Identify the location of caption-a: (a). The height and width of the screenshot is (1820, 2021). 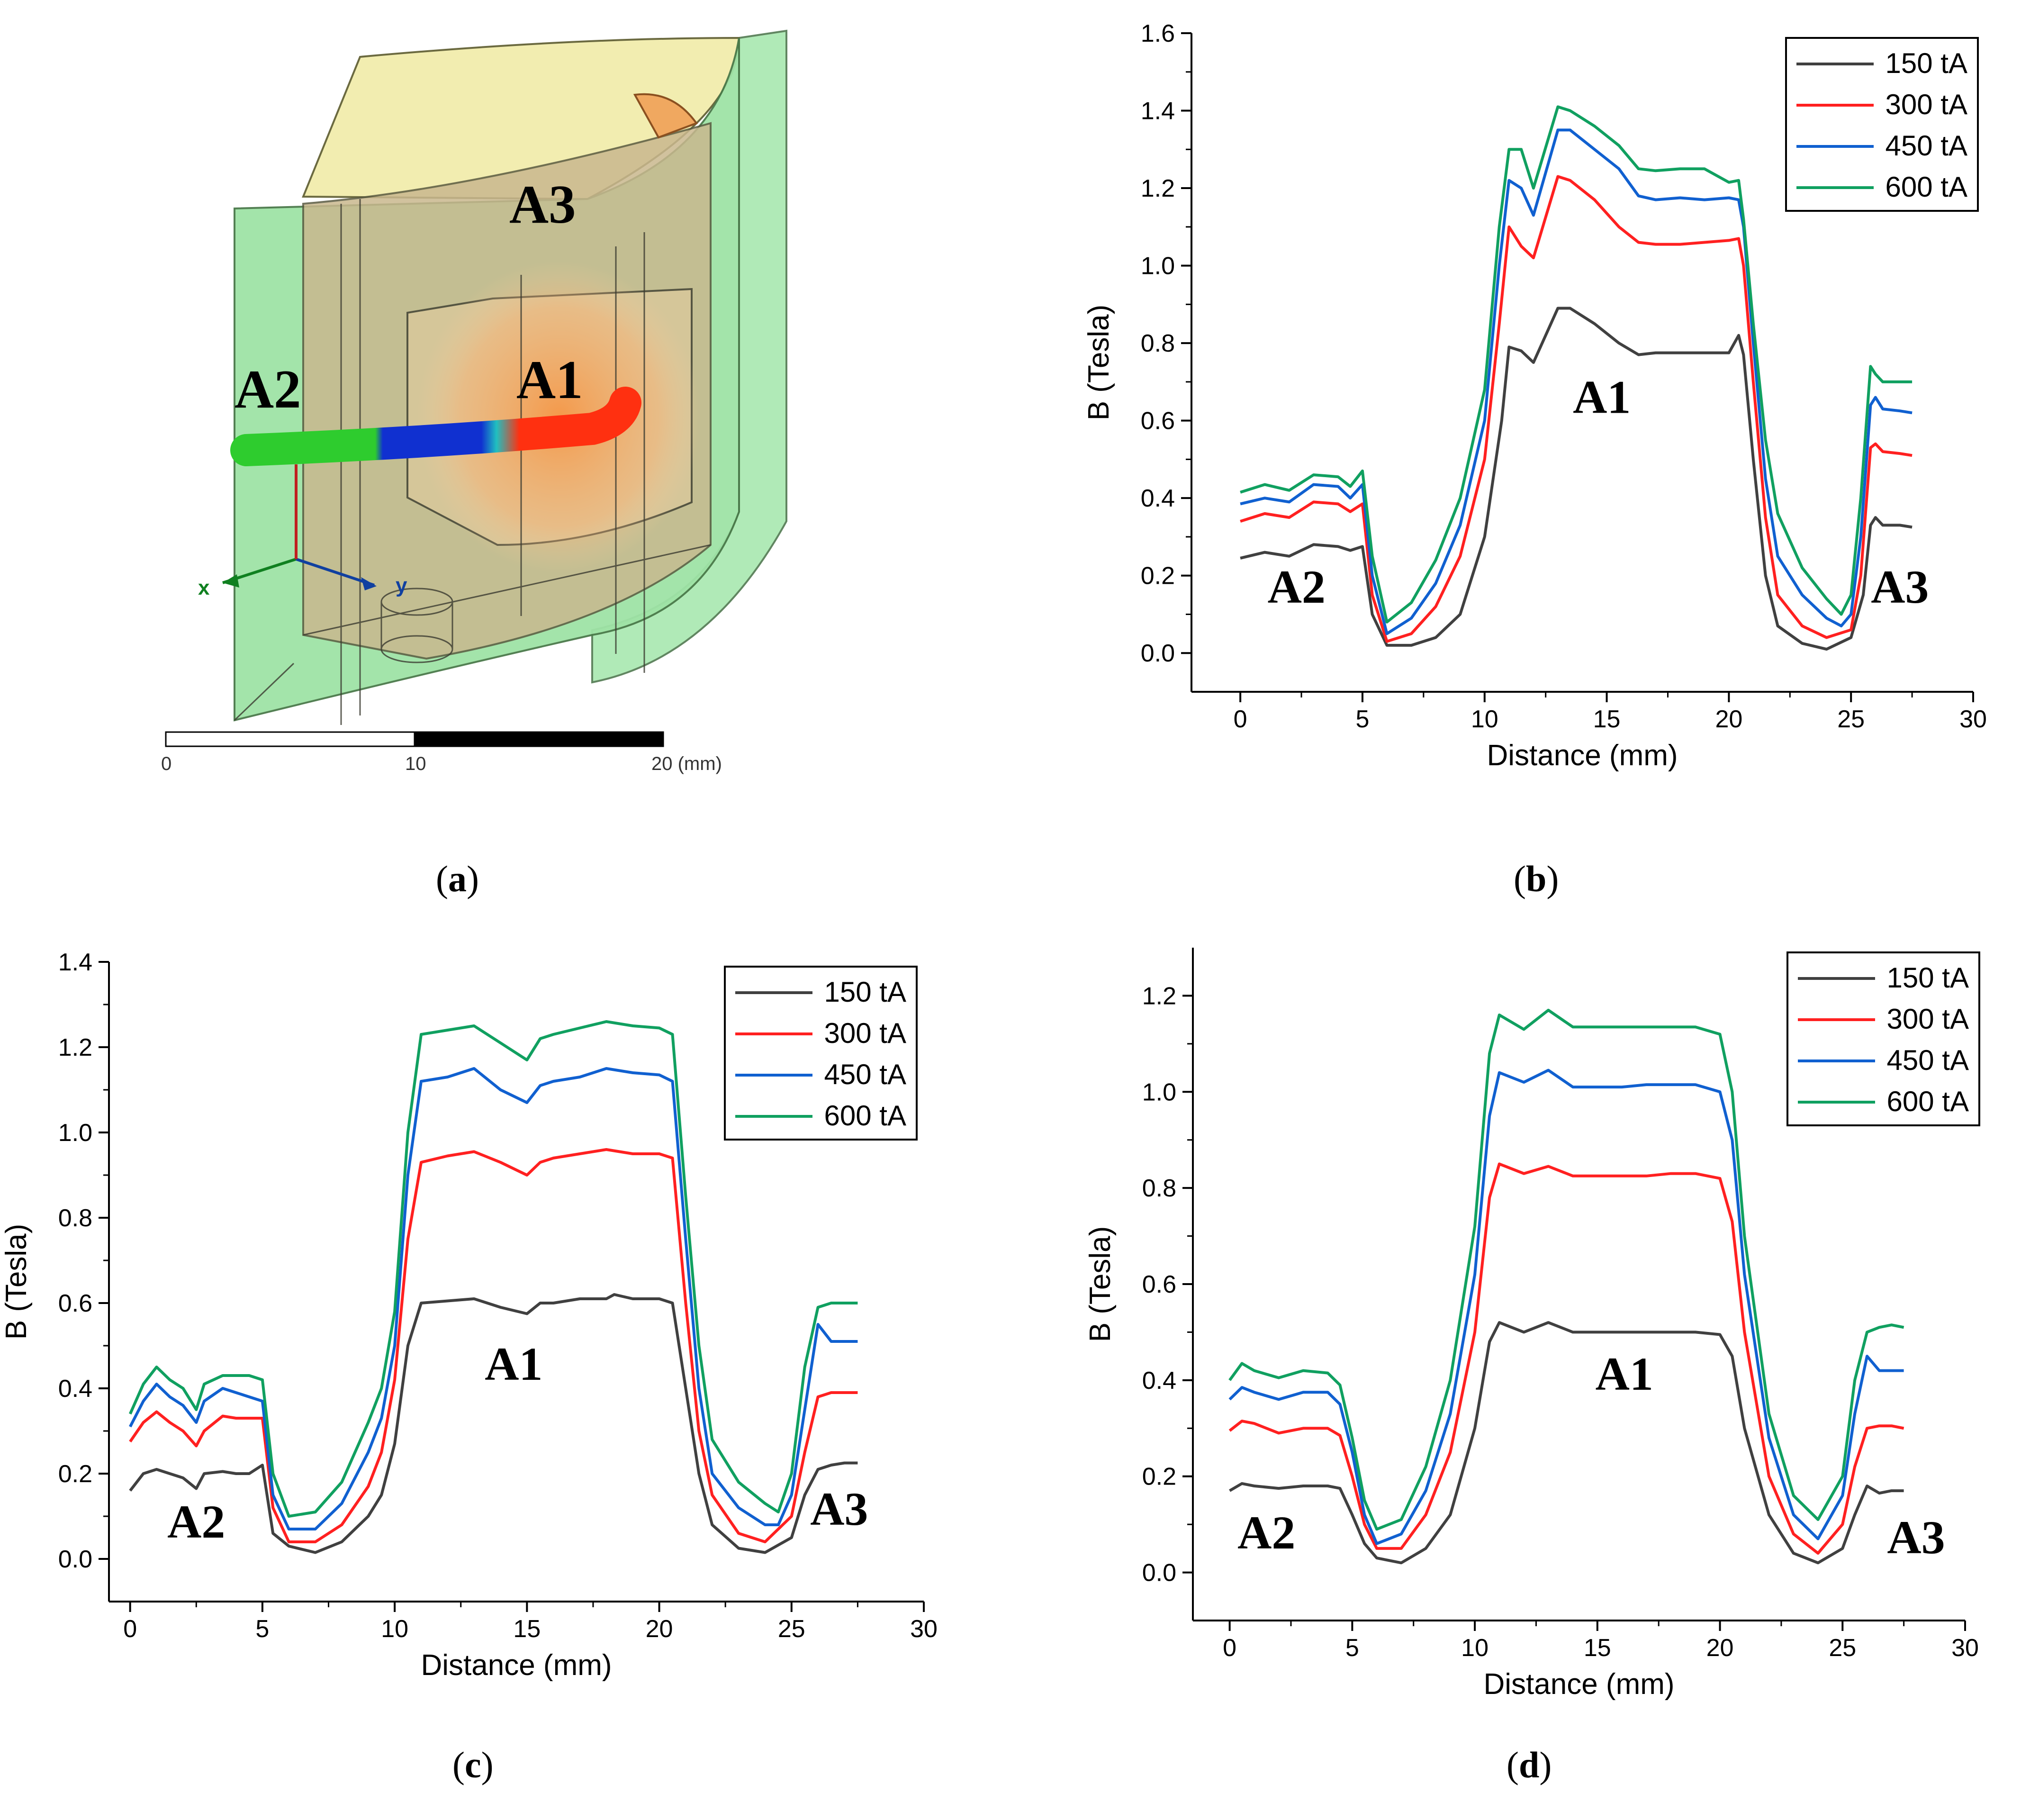
(458, 879).